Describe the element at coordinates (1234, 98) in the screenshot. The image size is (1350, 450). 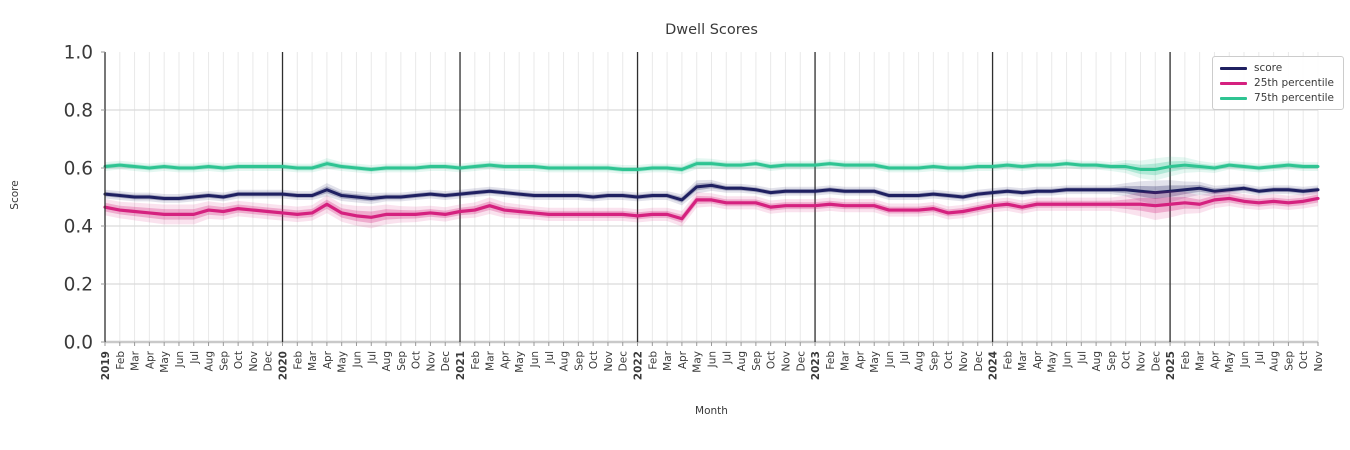
I see `percentile-75-line-swatch` at that location.